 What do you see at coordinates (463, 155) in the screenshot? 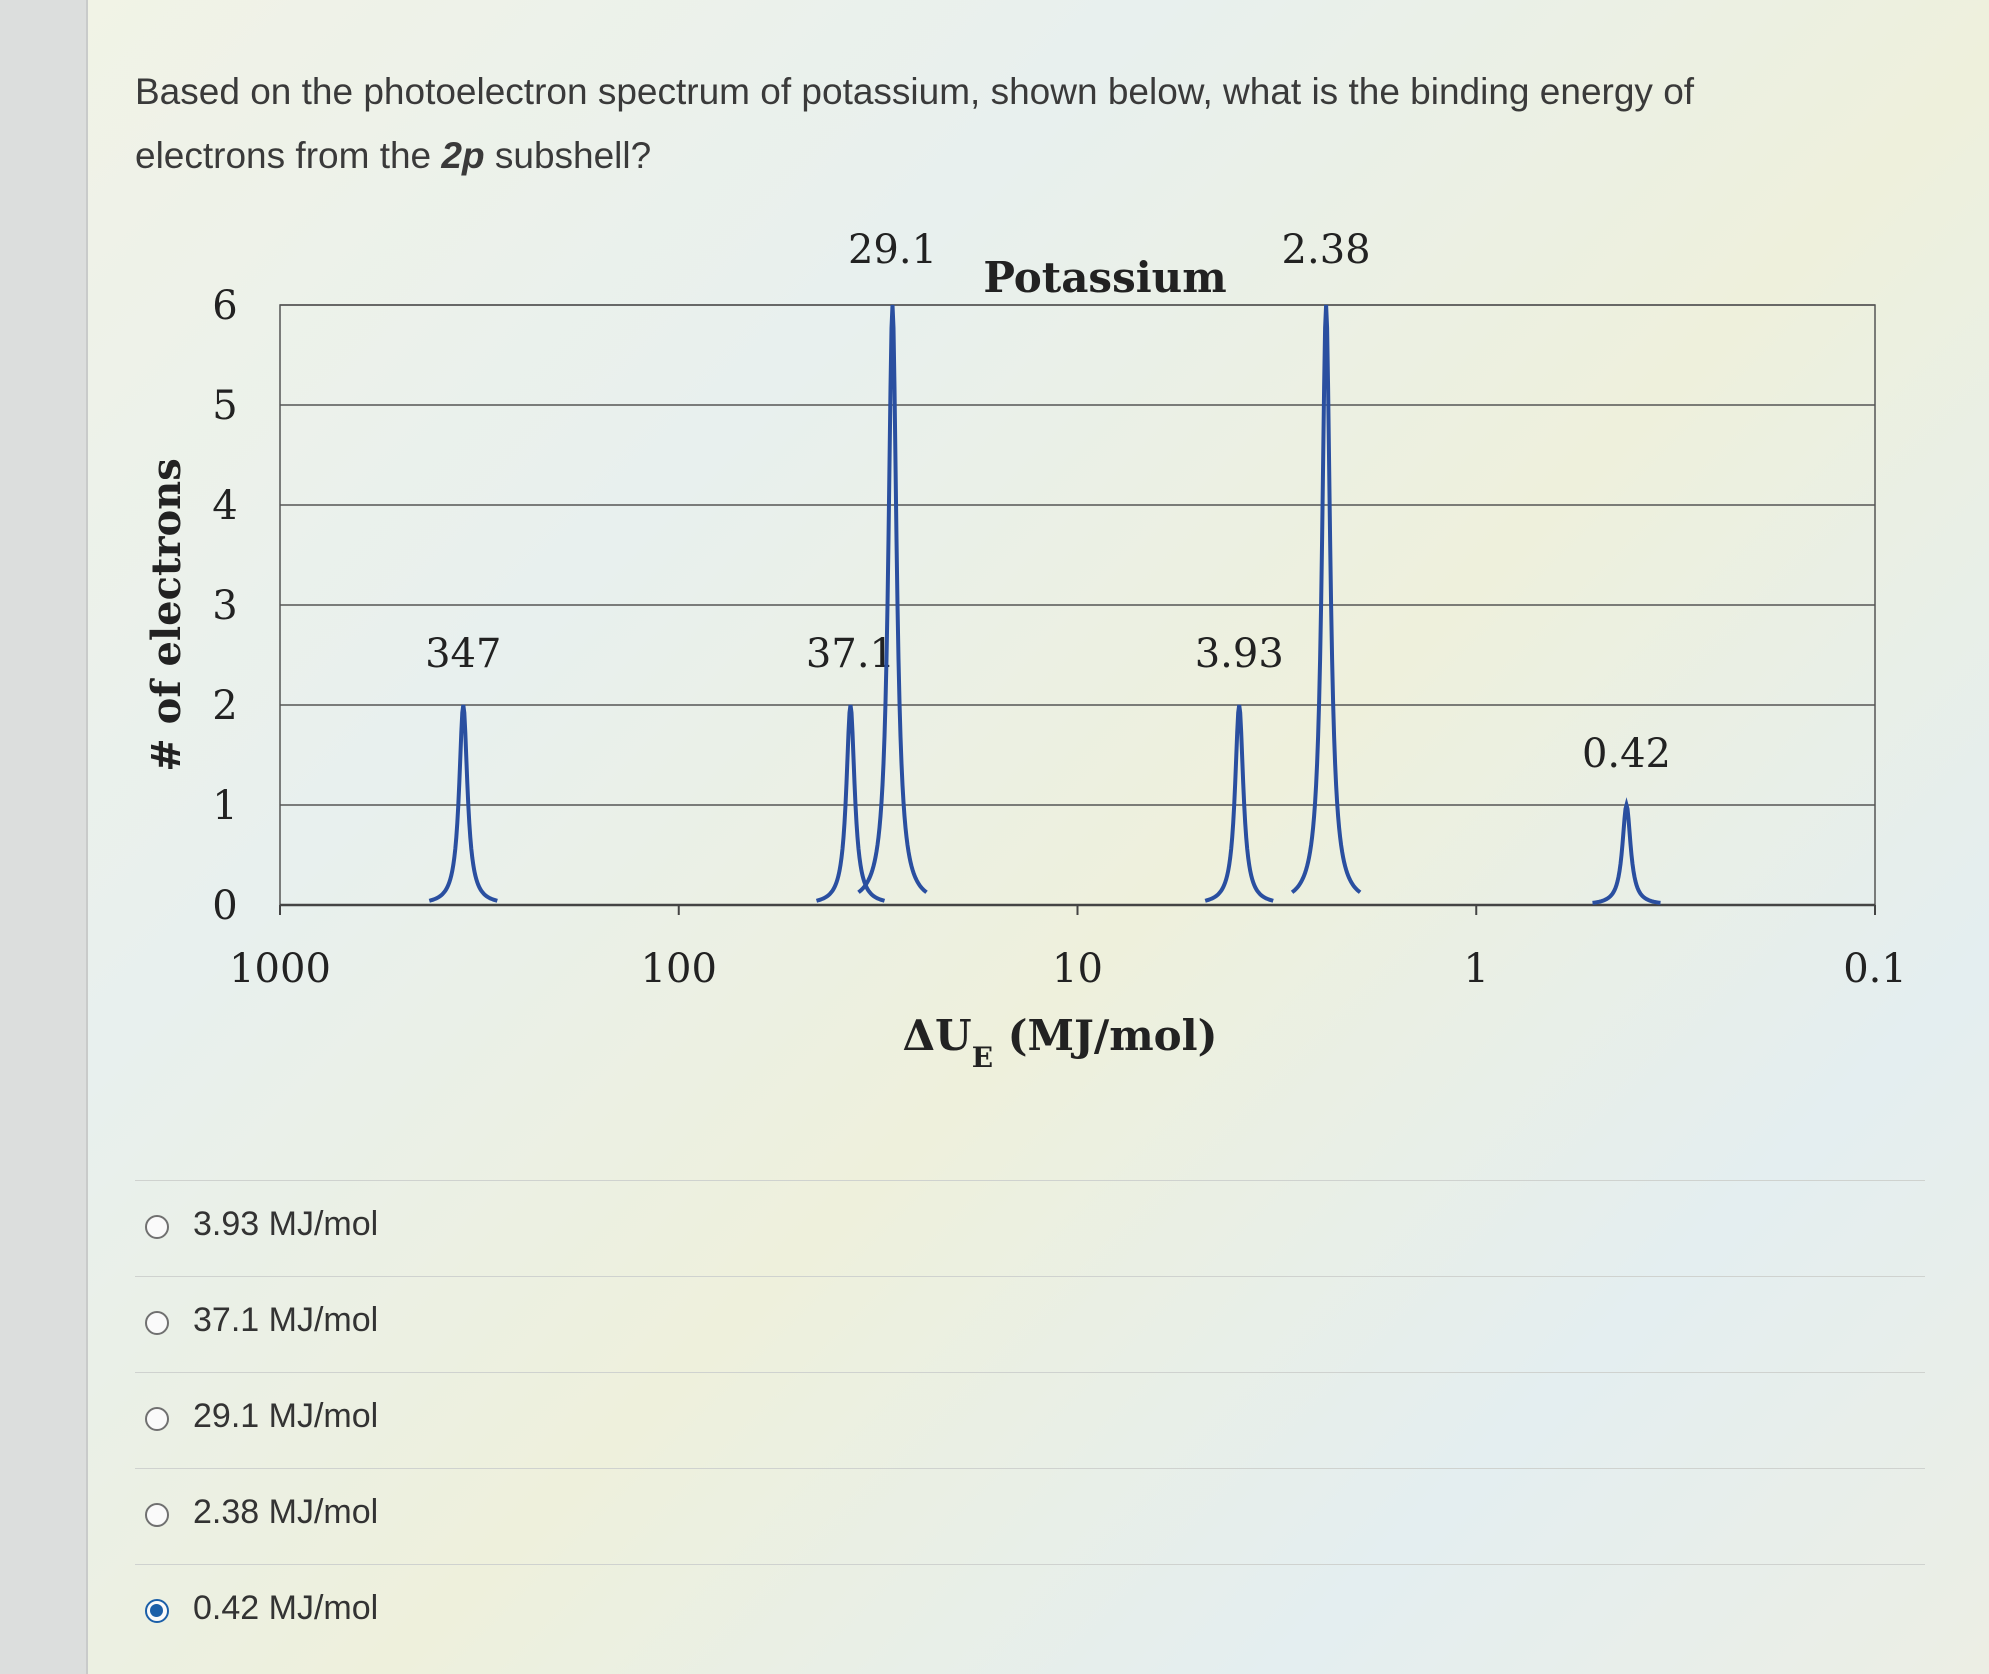
I see `question-emphasis: 2p` at bounding box center [463, 155].